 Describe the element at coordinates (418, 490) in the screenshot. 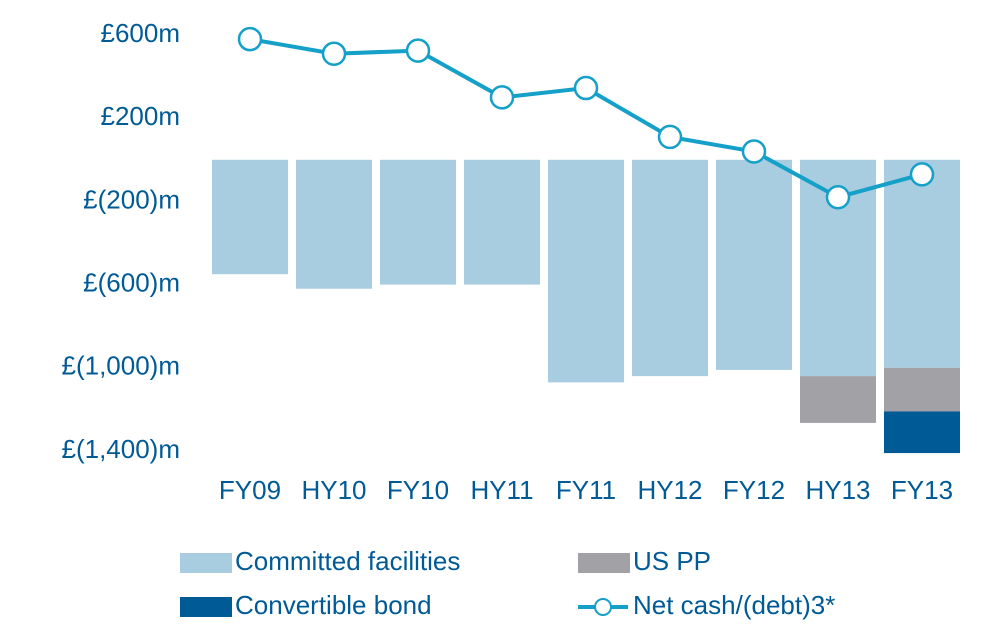

I see `x-tick-label: FY10` at that location.